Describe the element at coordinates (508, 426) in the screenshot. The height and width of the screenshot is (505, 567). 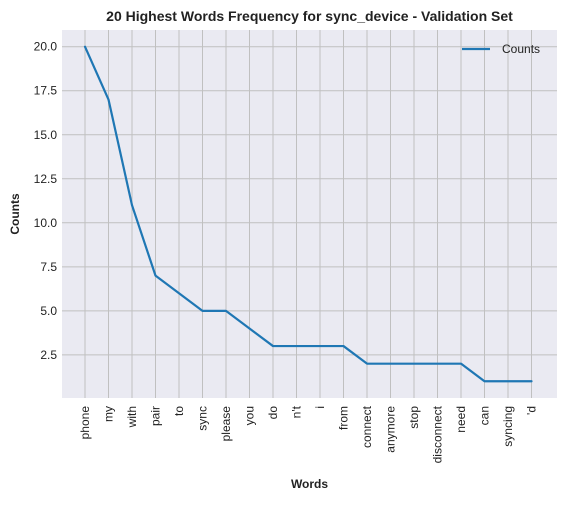
I see `x-tick-label: syncing` at that location.